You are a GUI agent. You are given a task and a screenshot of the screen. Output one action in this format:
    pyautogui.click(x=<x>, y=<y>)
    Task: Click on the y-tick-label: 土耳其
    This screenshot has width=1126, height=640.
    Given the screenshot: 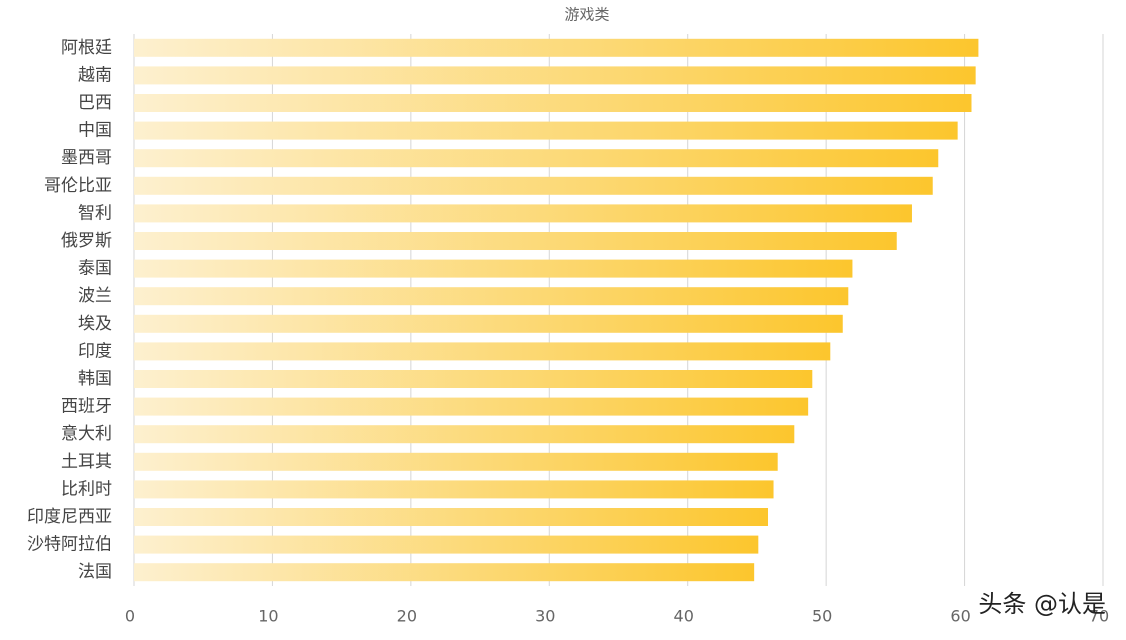 What is the action you would take?
    pyautogui.click(x=86, y=462)
    